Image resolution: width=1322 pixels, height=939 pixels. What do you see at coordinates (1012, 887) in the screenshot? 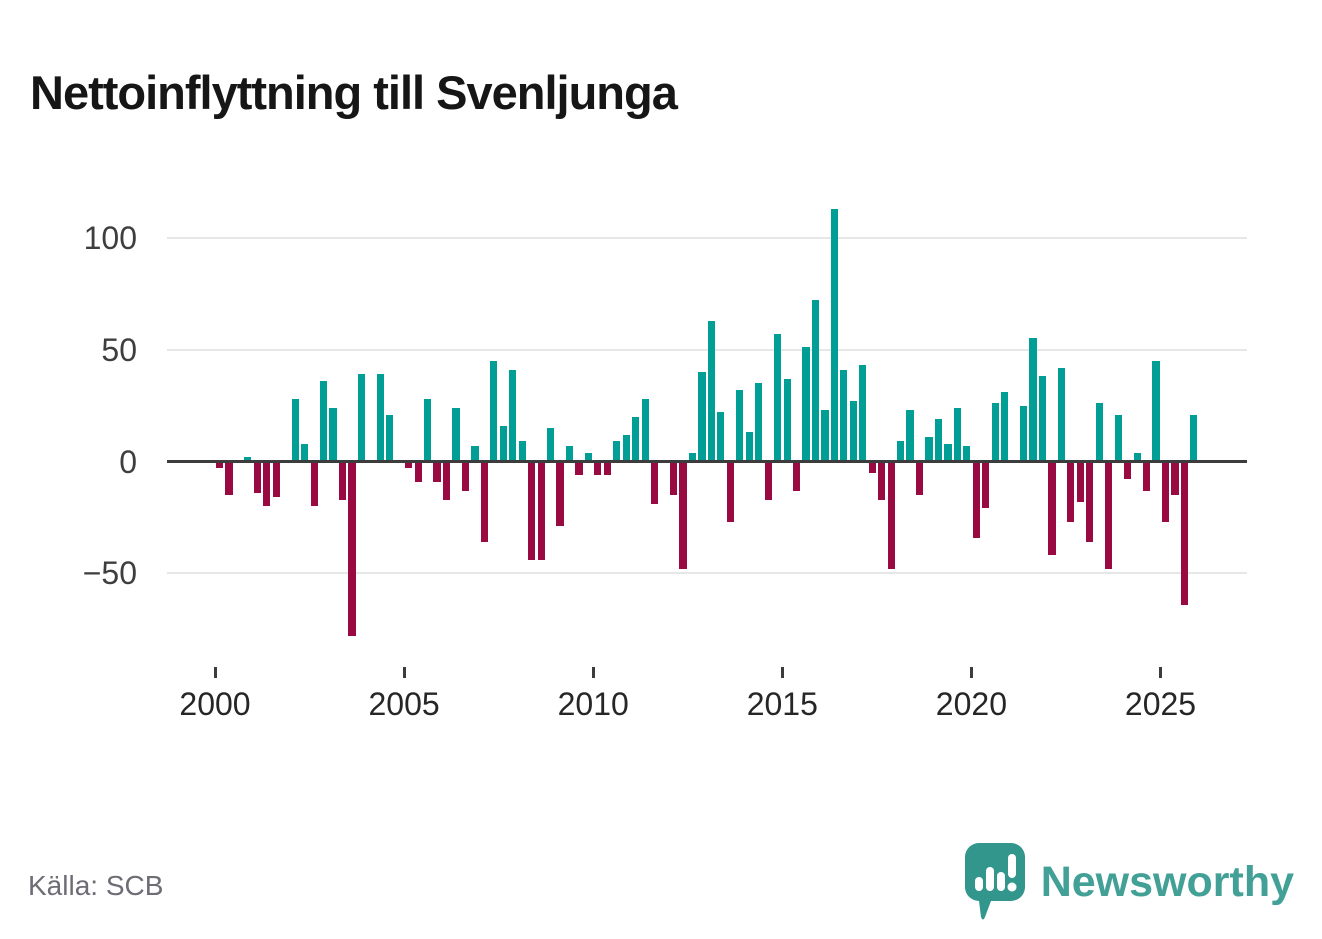
I see `logo-exclamation-dot` at bounding box center [1012, 887].